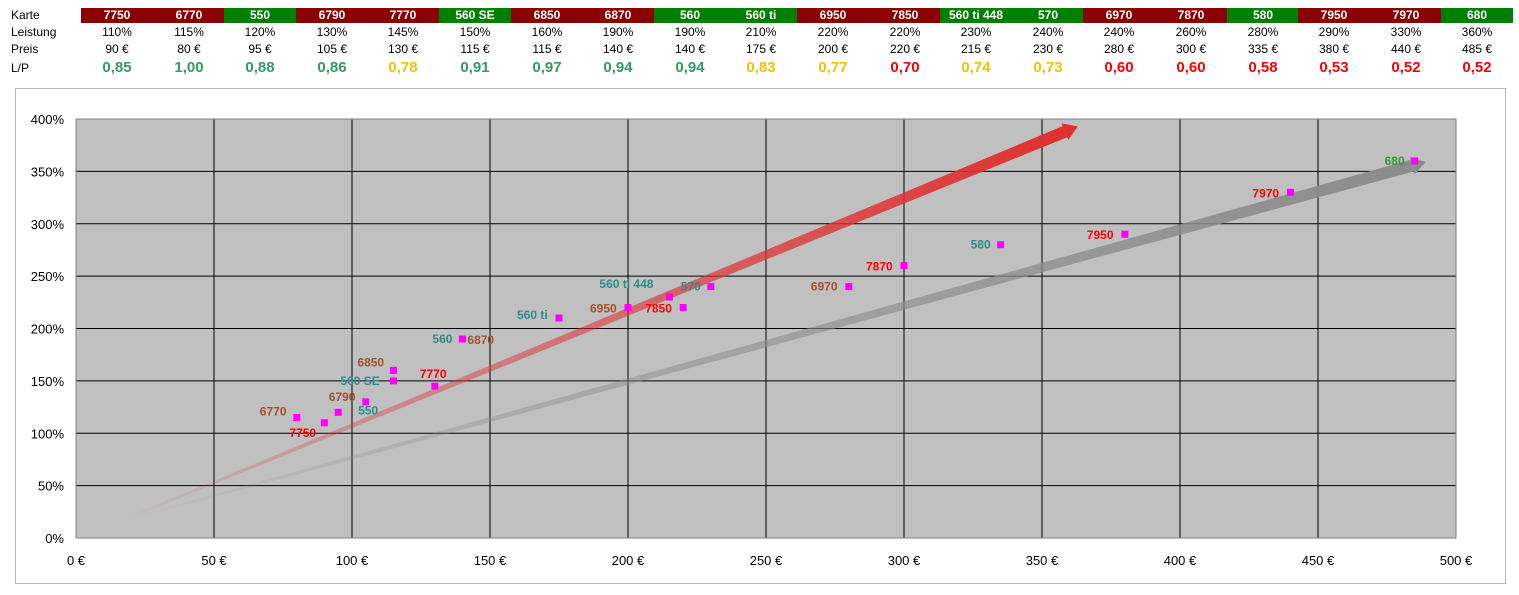 Image resolution: width=1519 pixels, height=595 pixels. What do you see at coordinates (332, 67) in the screenshot?
I see `table-cell-lp: 0,86` at bounding box center [332, 67].